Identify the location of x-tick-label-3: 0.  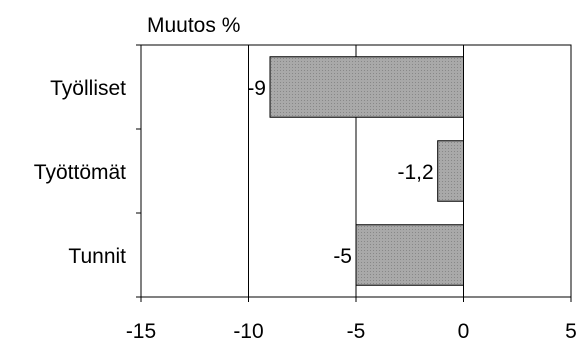
(464, 331).